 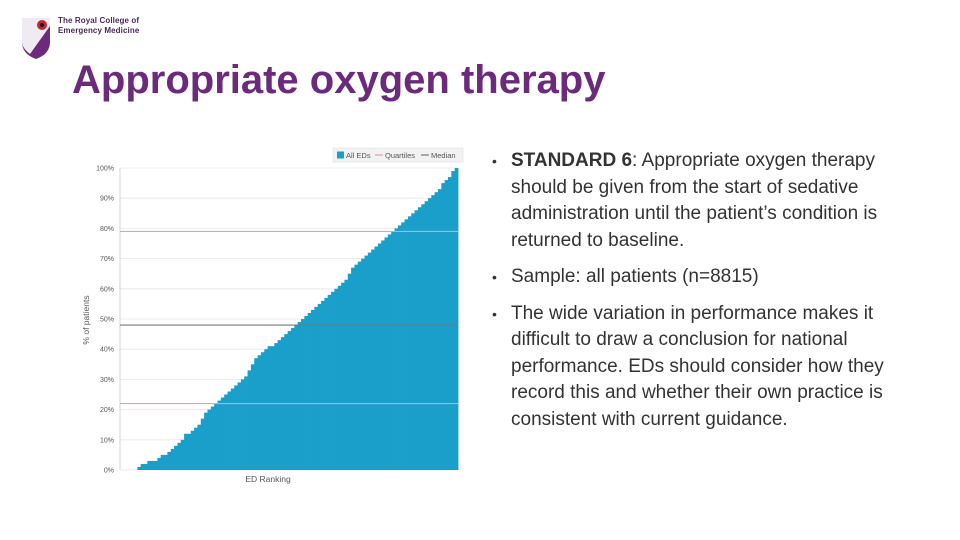 What do you see at coordinates (443, 155) in the screenshot?
I see `legend-label-median: Median` at bounding box center [443, 155].